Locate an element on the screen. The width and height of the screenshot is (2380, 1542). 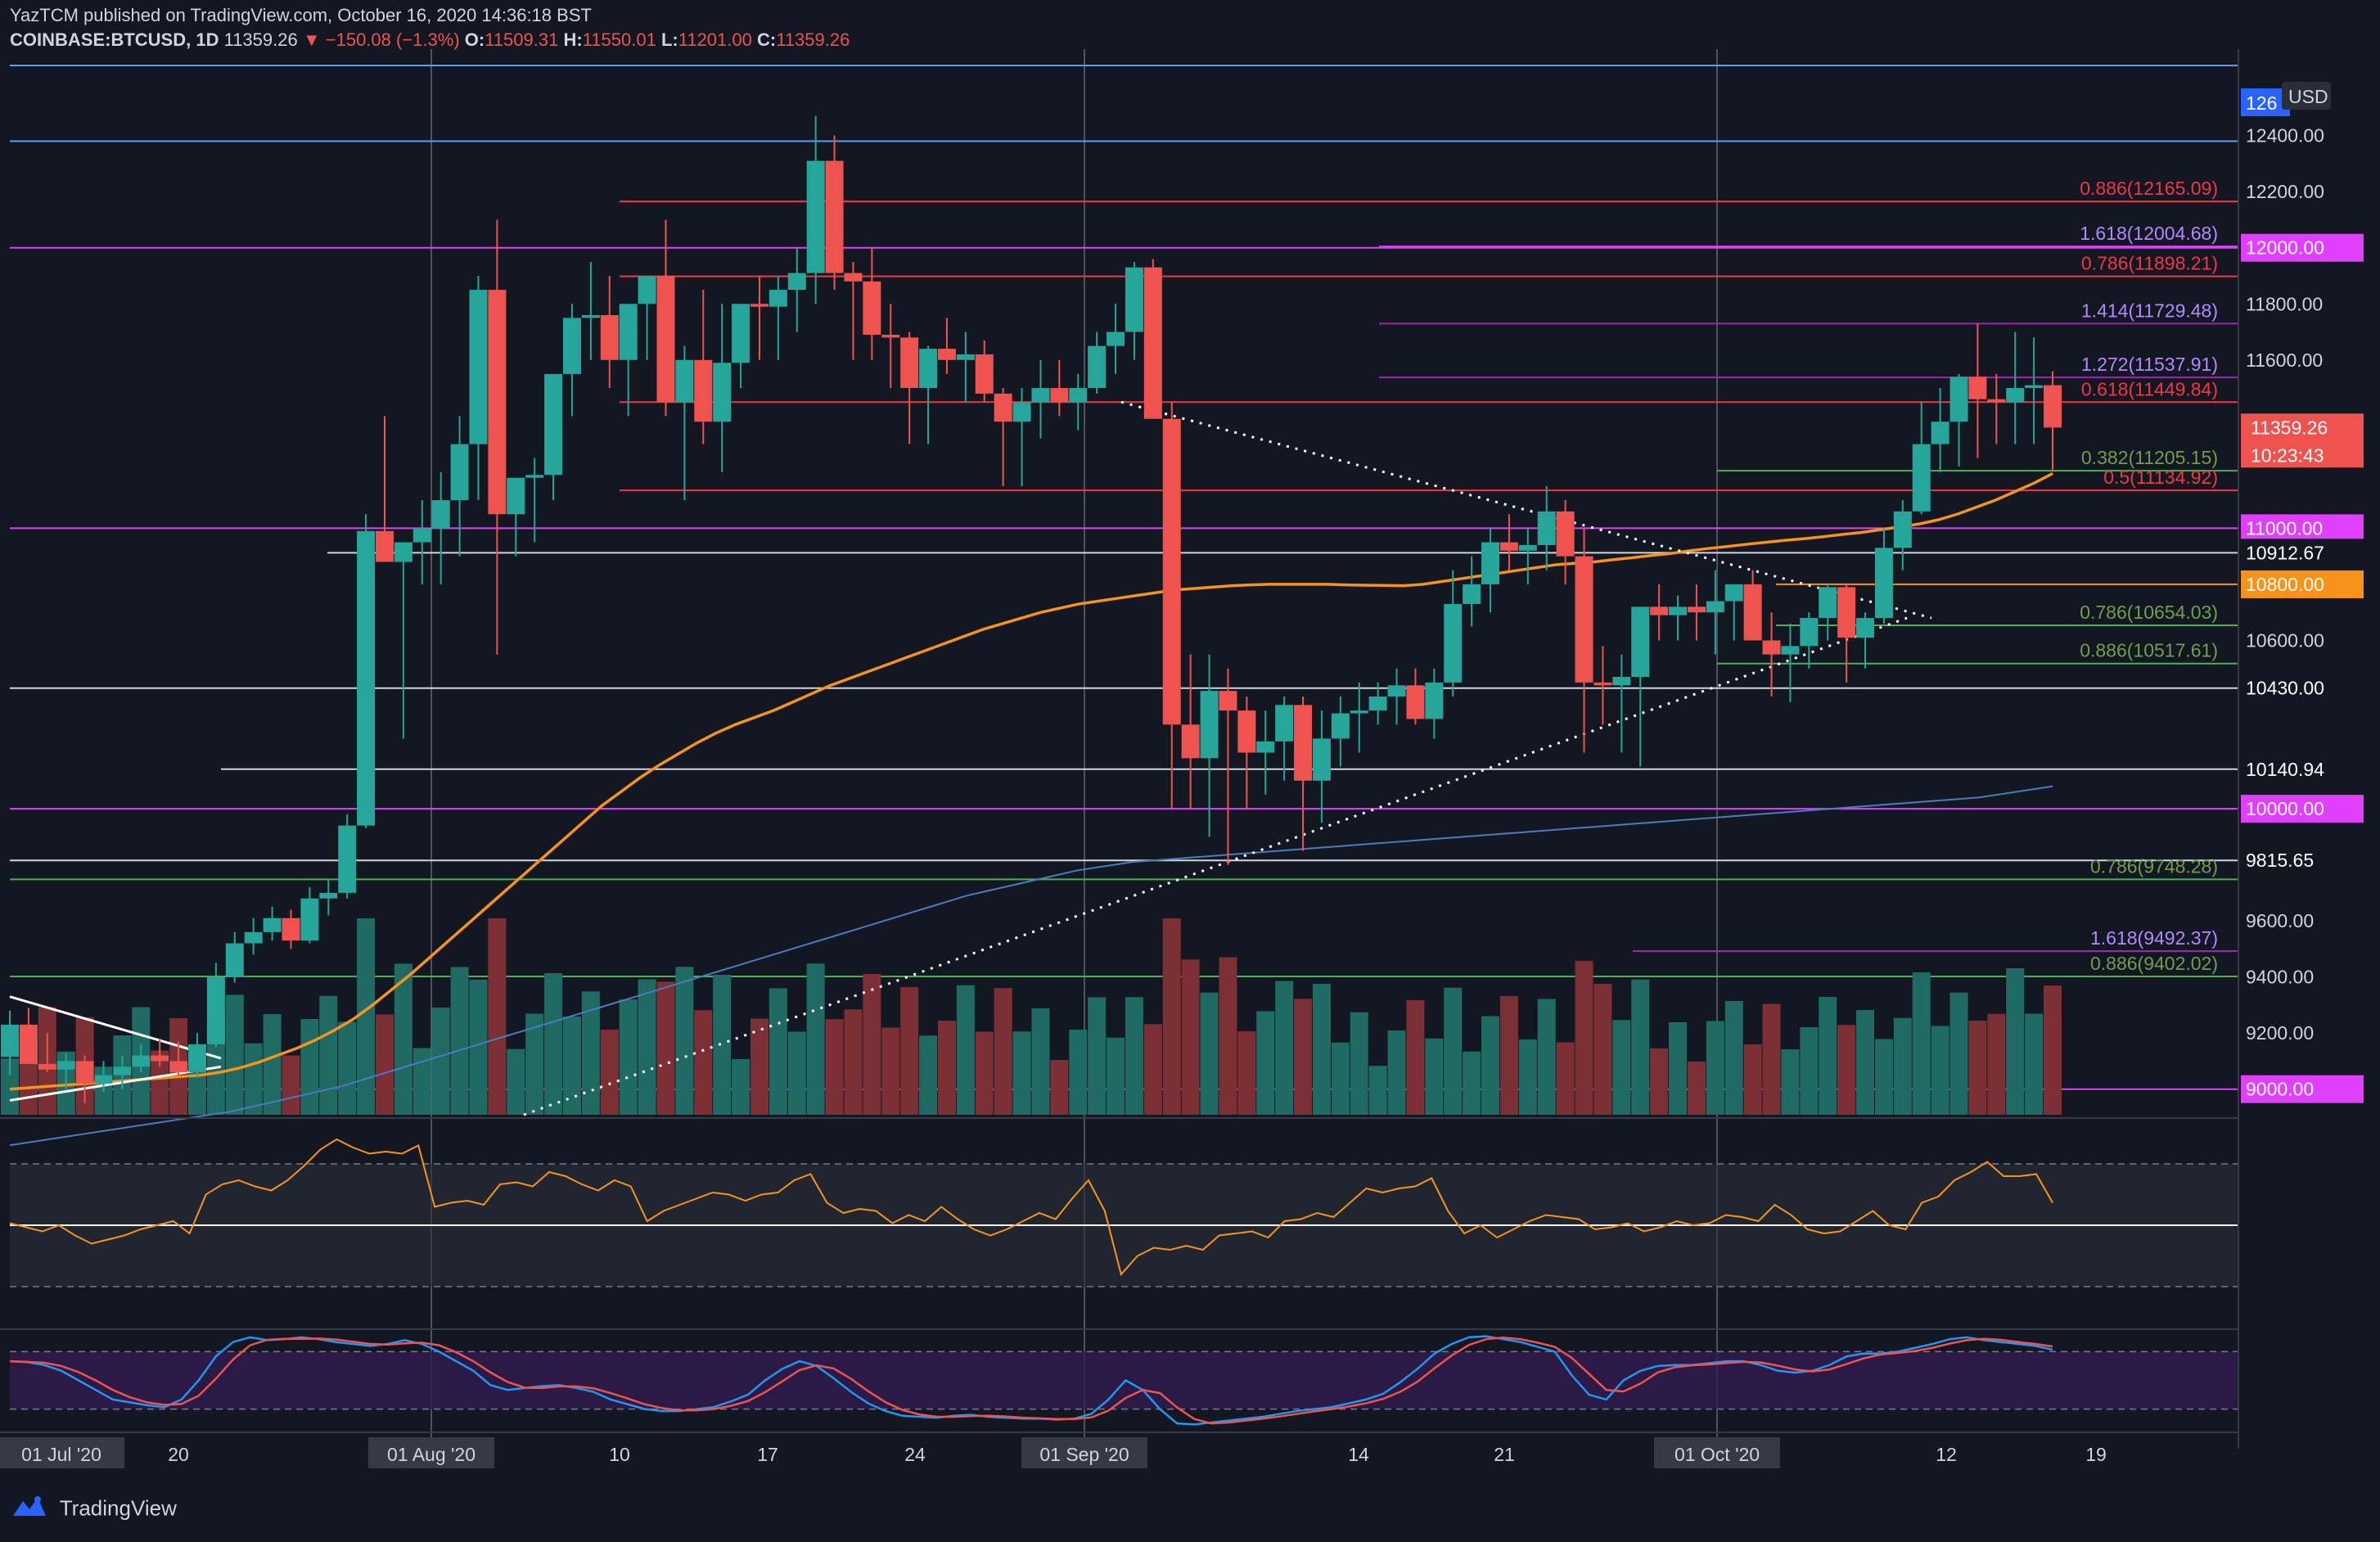
tradingview-brand: TradingView is located at coordinates (94, 1510).